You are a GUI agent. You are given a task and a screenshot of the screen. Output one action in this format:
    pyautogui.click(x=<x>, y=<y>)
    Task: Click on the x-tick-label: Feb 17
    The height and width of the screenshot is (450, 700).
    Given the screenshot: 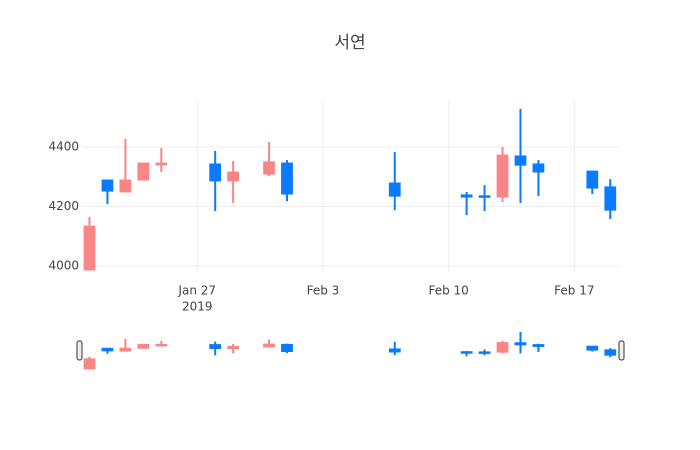 What is the action you would take?
    pyautogui.click(x=574, y=291)
    